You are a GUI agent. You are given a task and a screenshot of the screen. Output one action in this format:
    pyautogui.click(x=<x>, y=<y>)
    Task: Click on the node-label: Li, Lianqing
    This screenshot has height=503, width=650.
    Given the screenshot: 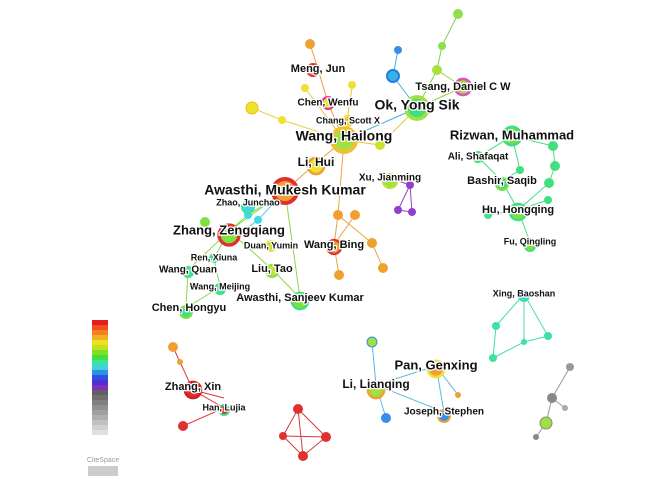 What is the action you would take?
    pyautogui.click(x=375, y=384)
    